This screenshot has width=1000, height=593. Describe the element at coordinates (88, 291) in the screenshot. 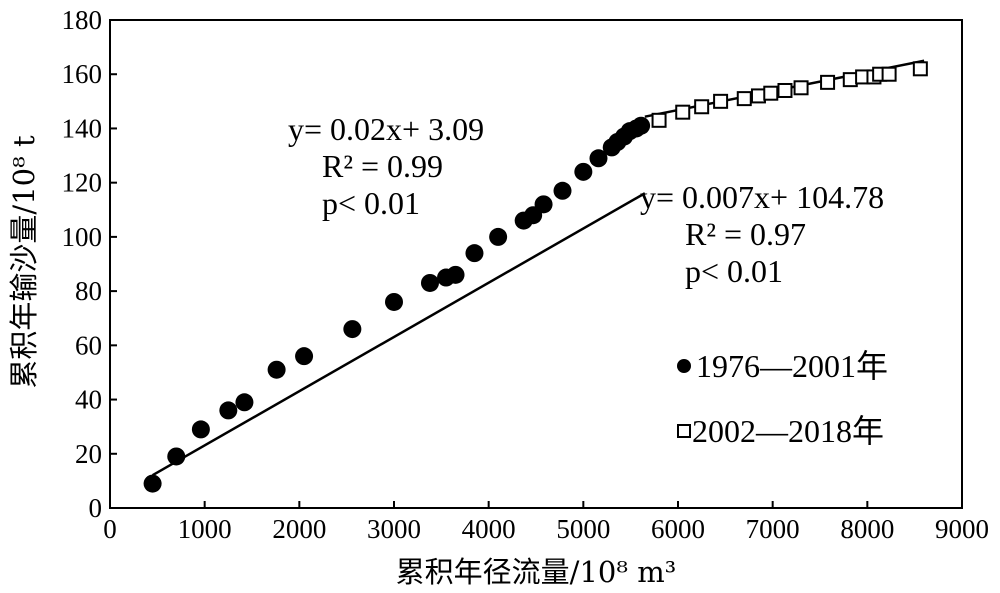

I see `y-tick-label: 80` at that location.